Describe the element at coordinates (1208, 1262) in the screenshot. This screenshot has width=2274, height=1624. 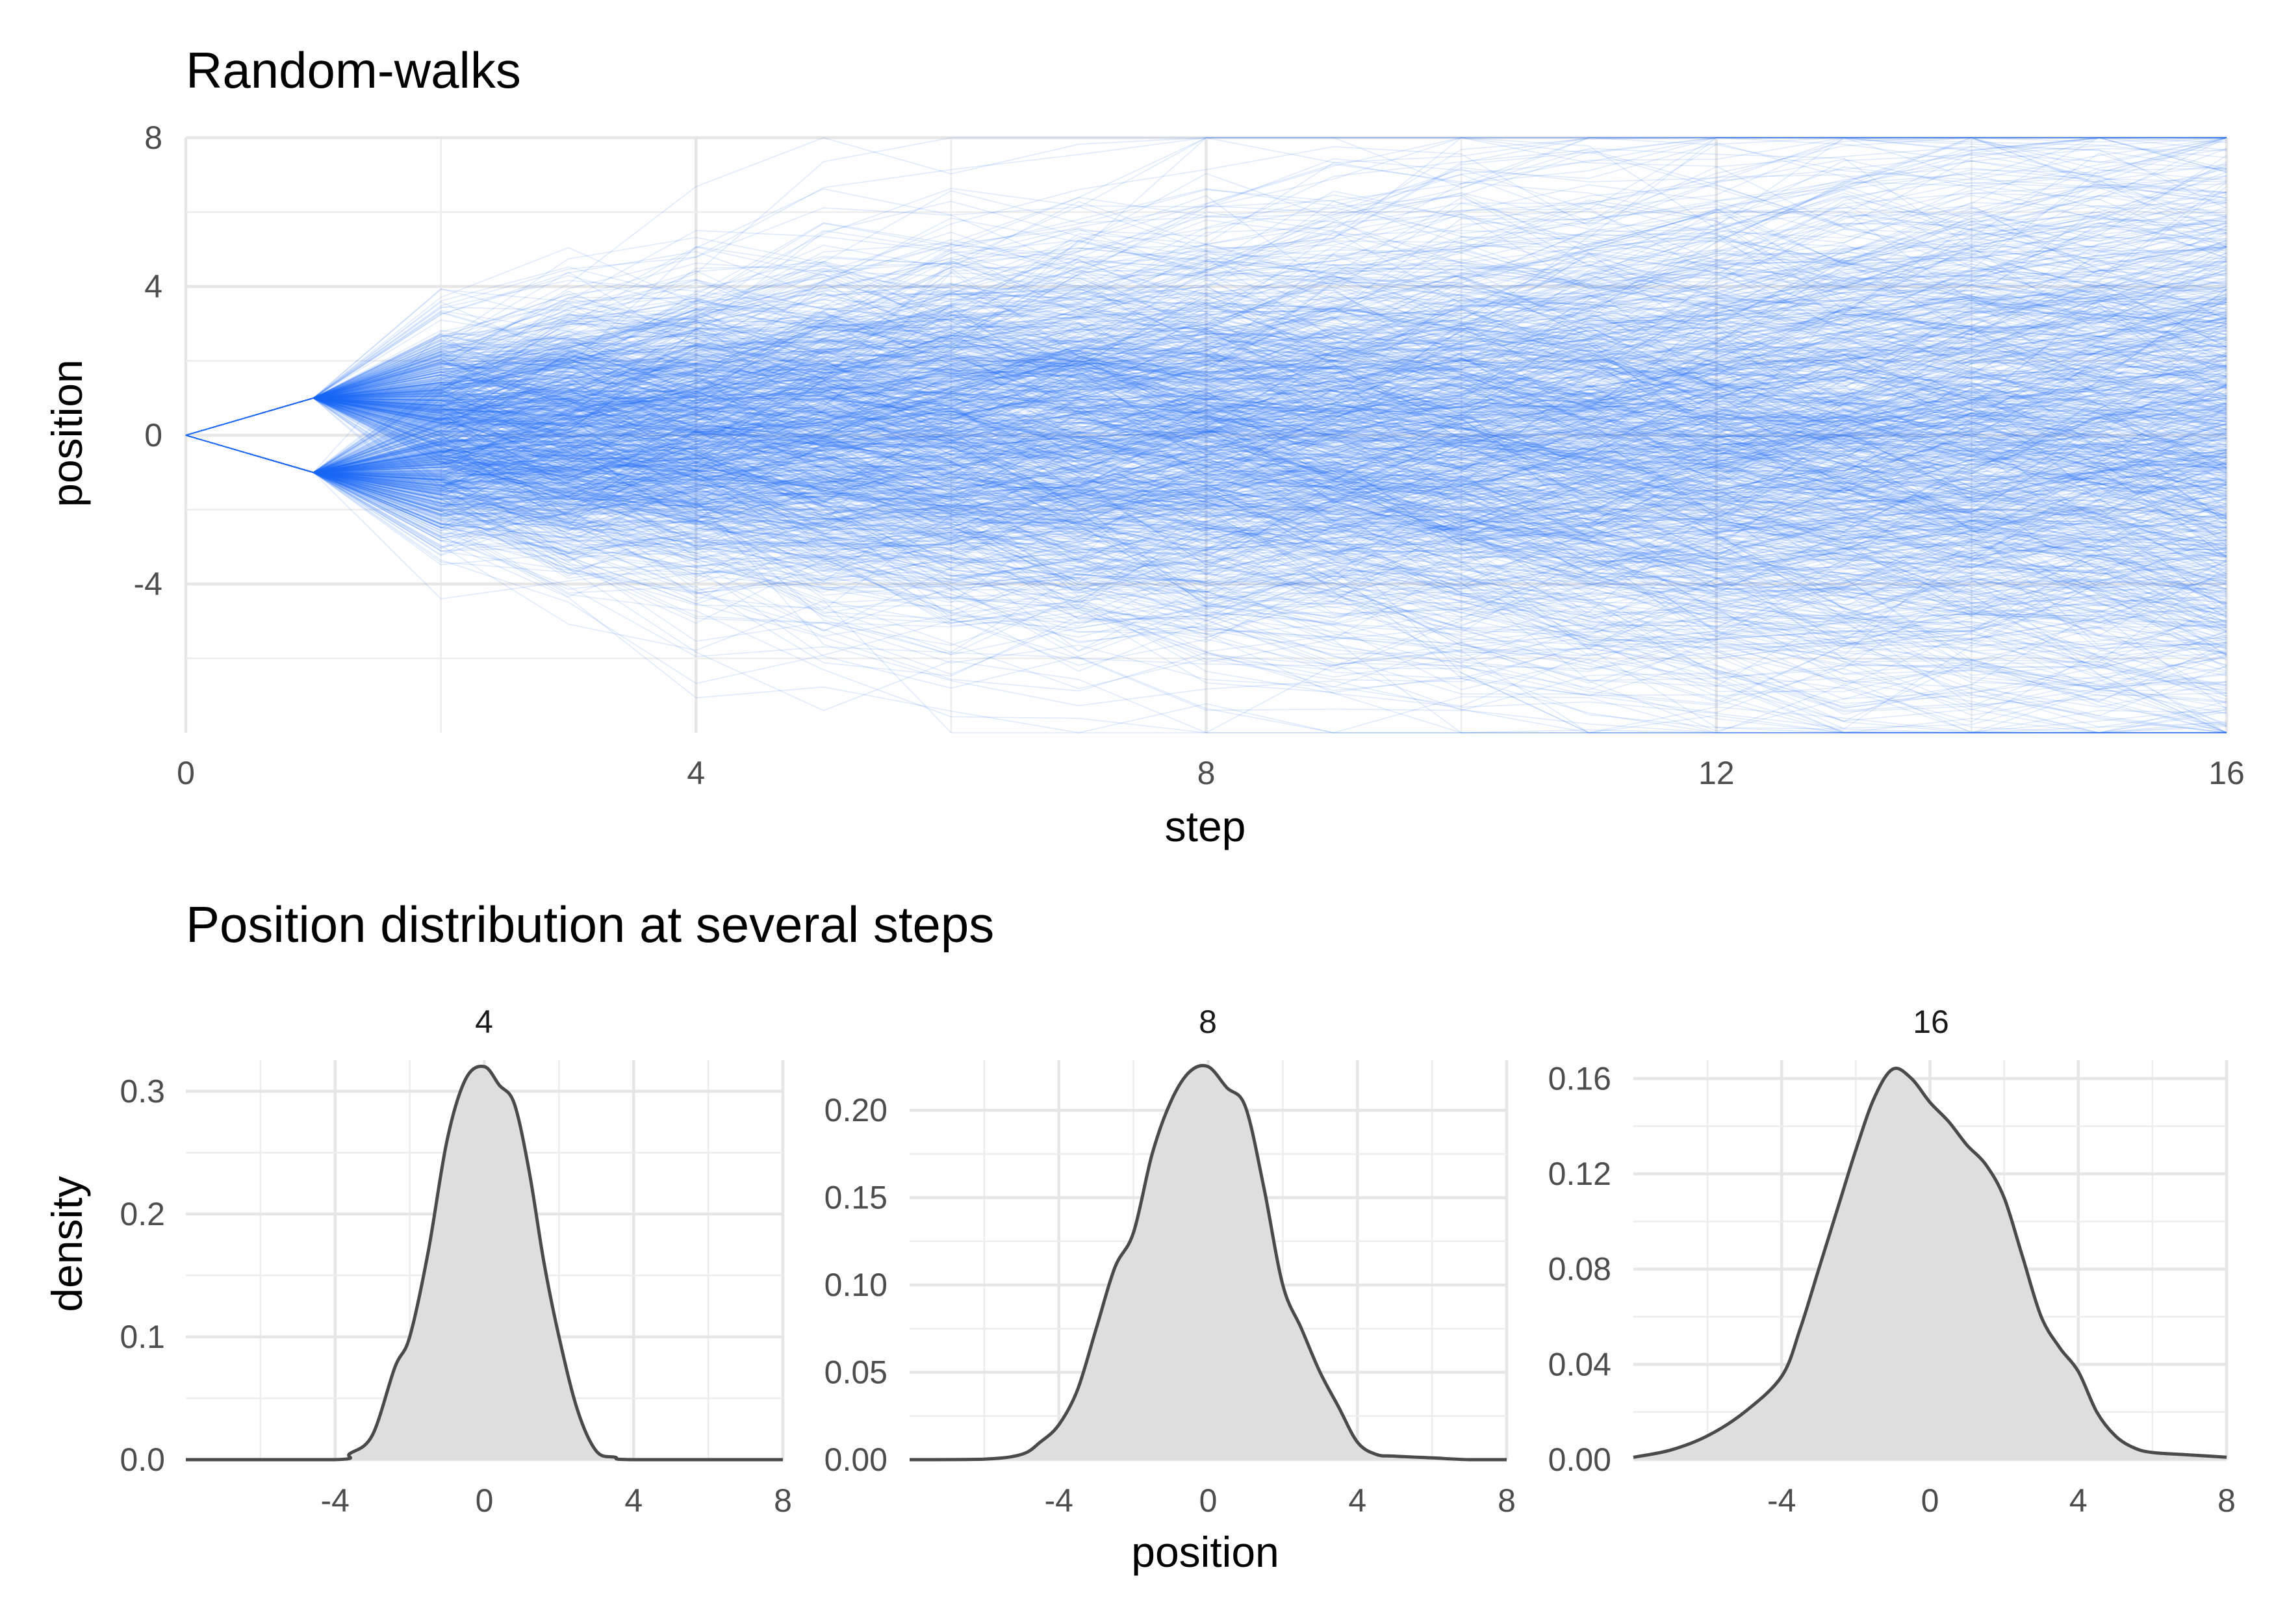
I see `density-curve` at that location.